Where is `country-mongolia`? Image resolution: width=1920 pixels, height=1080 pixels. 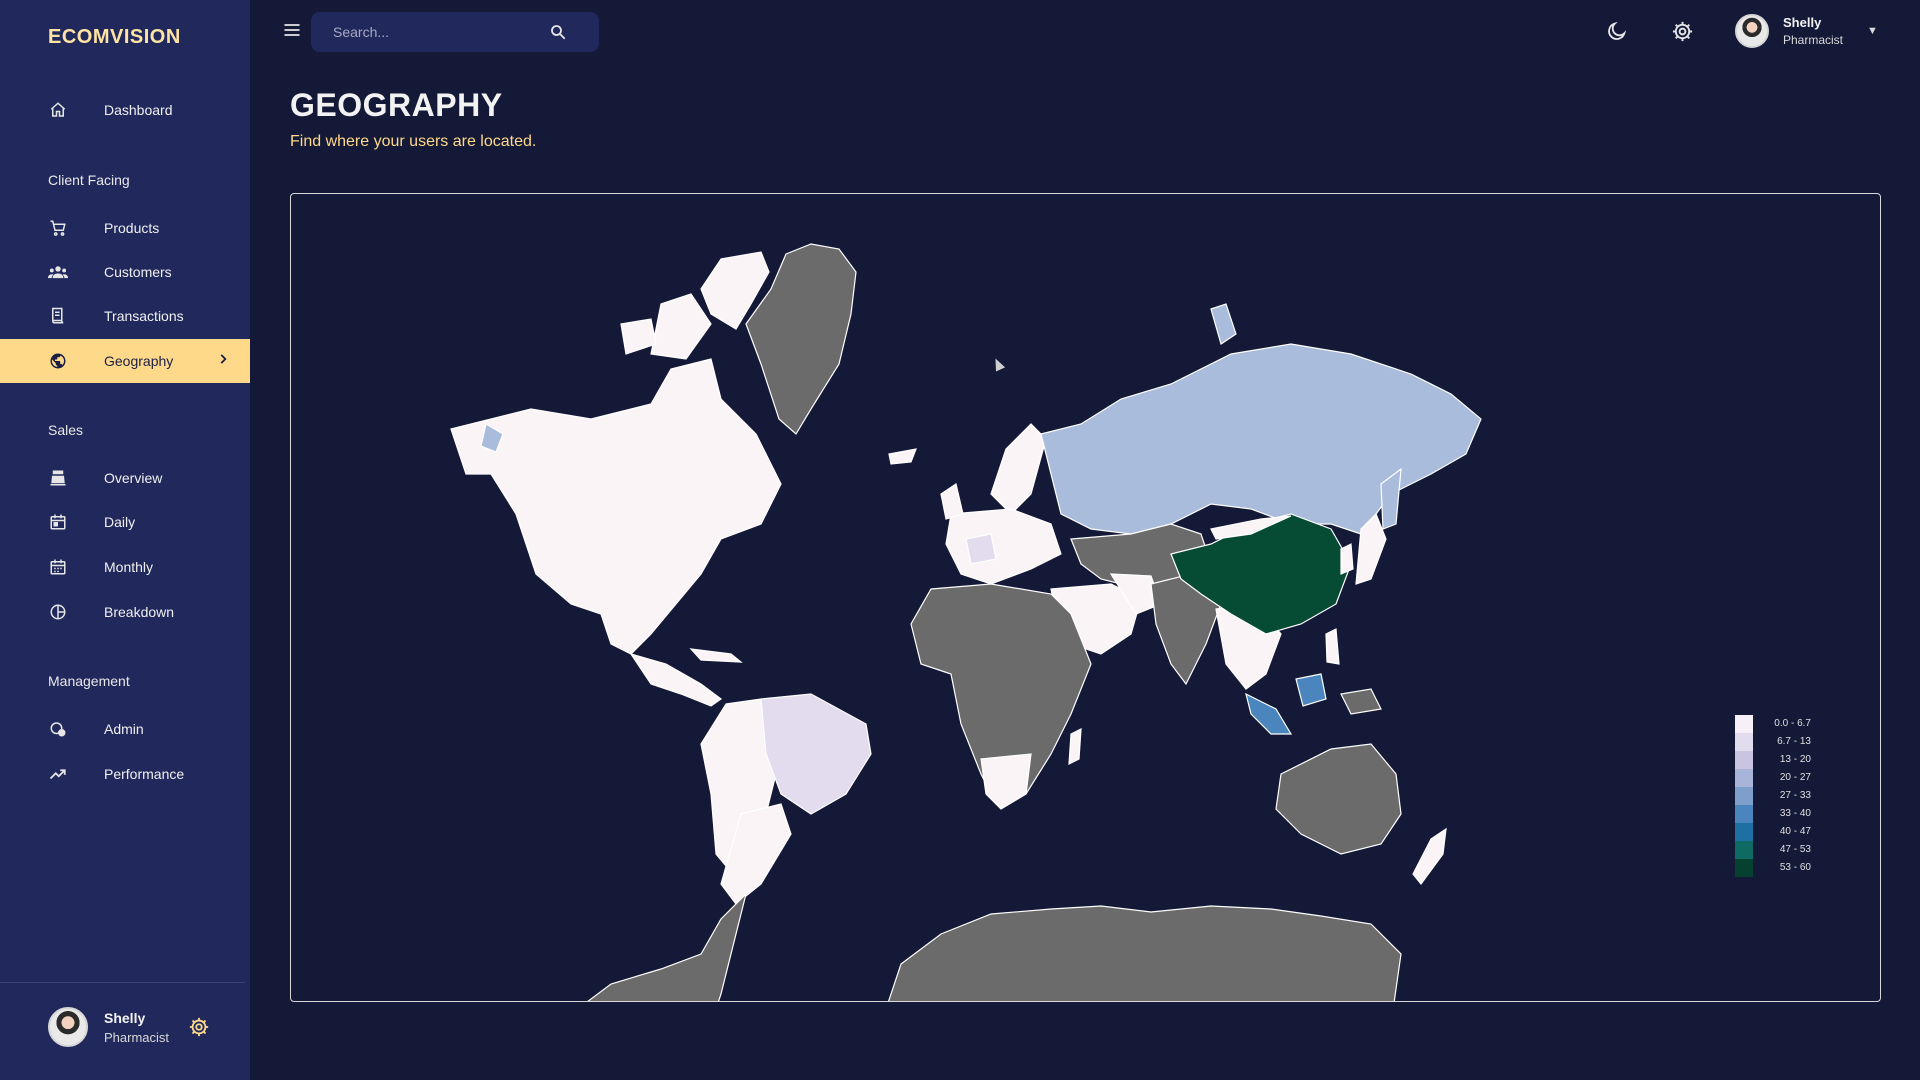 country-mongolia is located at coordinates (1251, 527).